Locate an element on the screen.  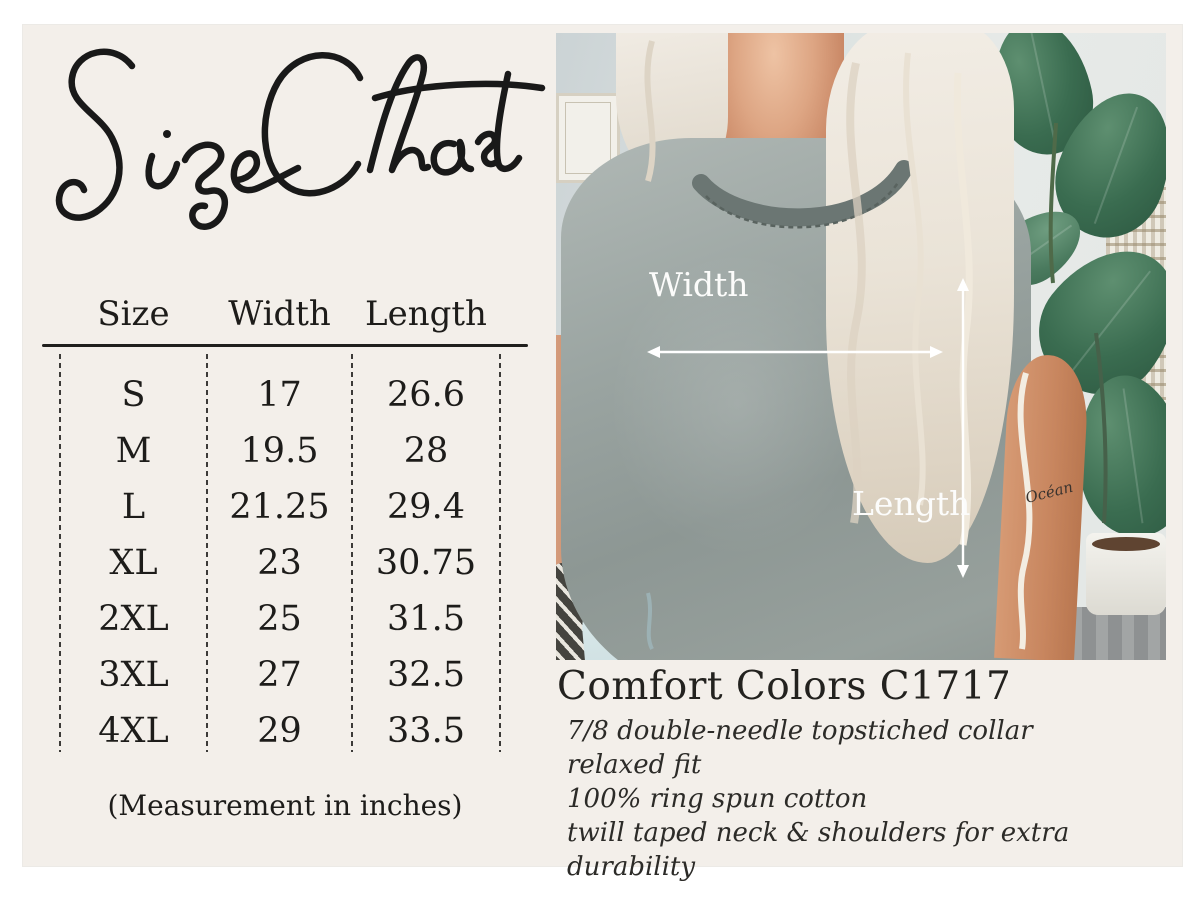
size-cell: L is located at coordinates (133, 507).